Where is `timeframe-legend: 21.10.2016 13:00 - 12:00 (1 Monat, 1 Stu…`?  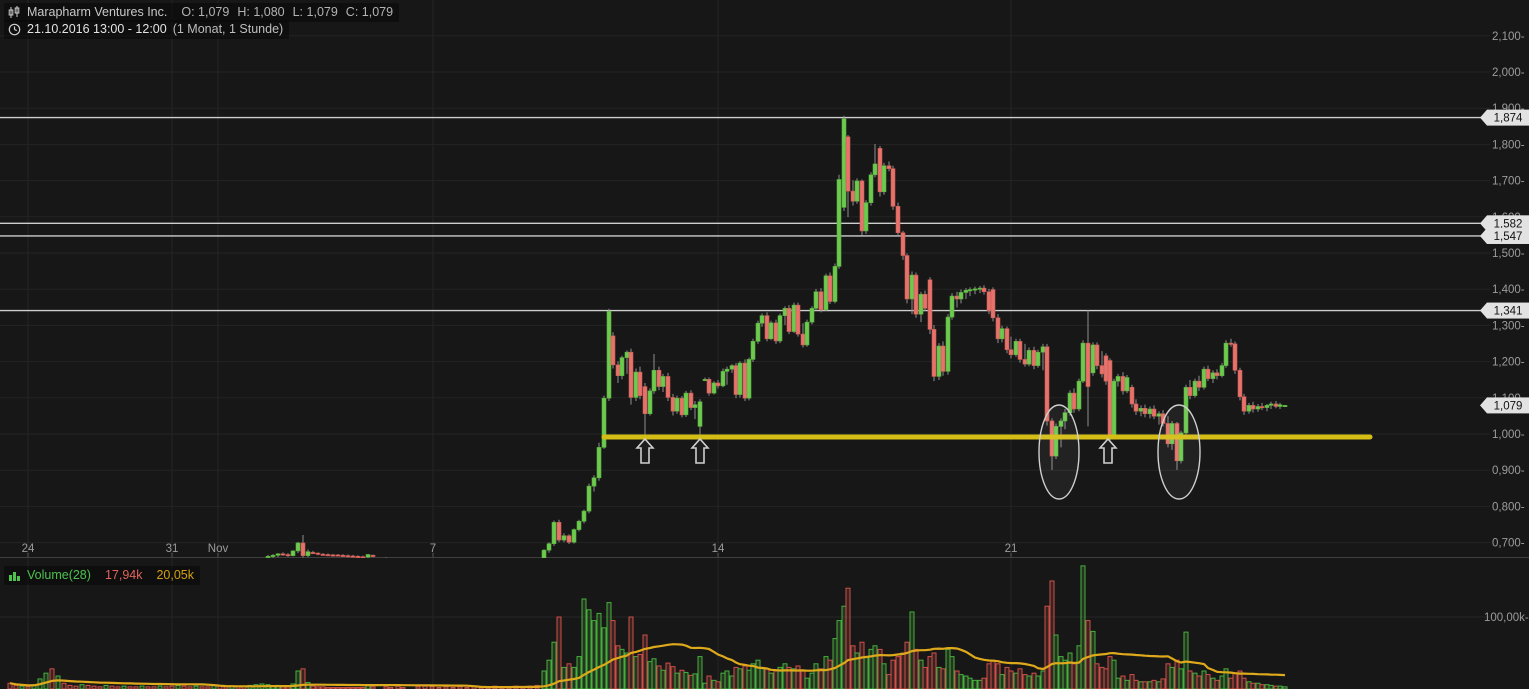
timeframe-legend: 21.10.2016 13:00 - 12:00 (1 Monat, 1 Stu… is located at coordinates (147, 29).